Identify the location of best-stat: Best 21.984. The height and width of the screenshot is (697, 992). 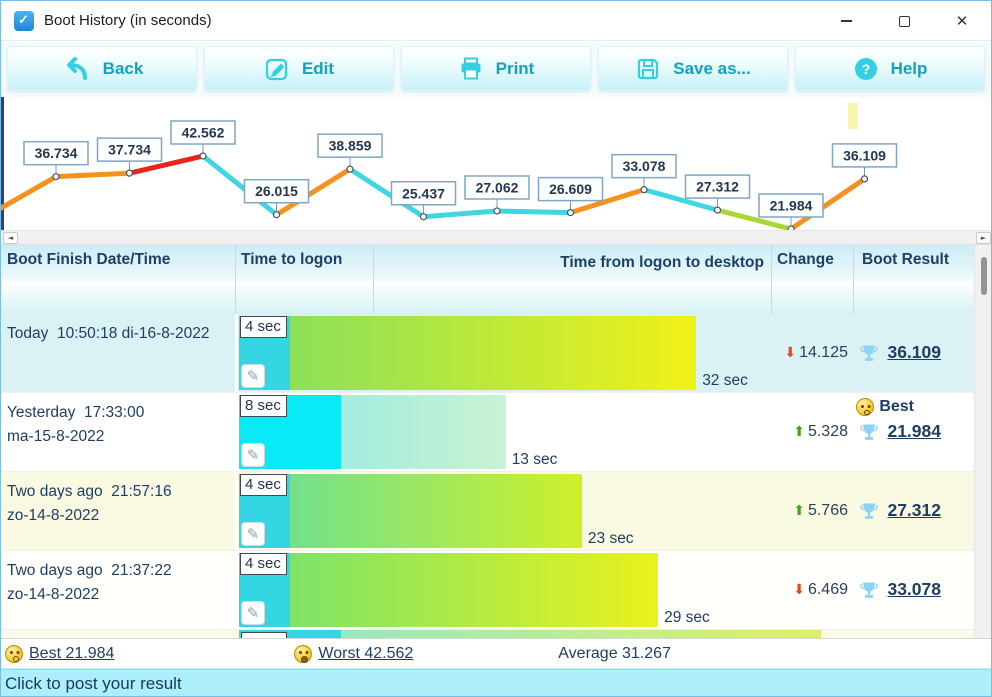
(60, 653).